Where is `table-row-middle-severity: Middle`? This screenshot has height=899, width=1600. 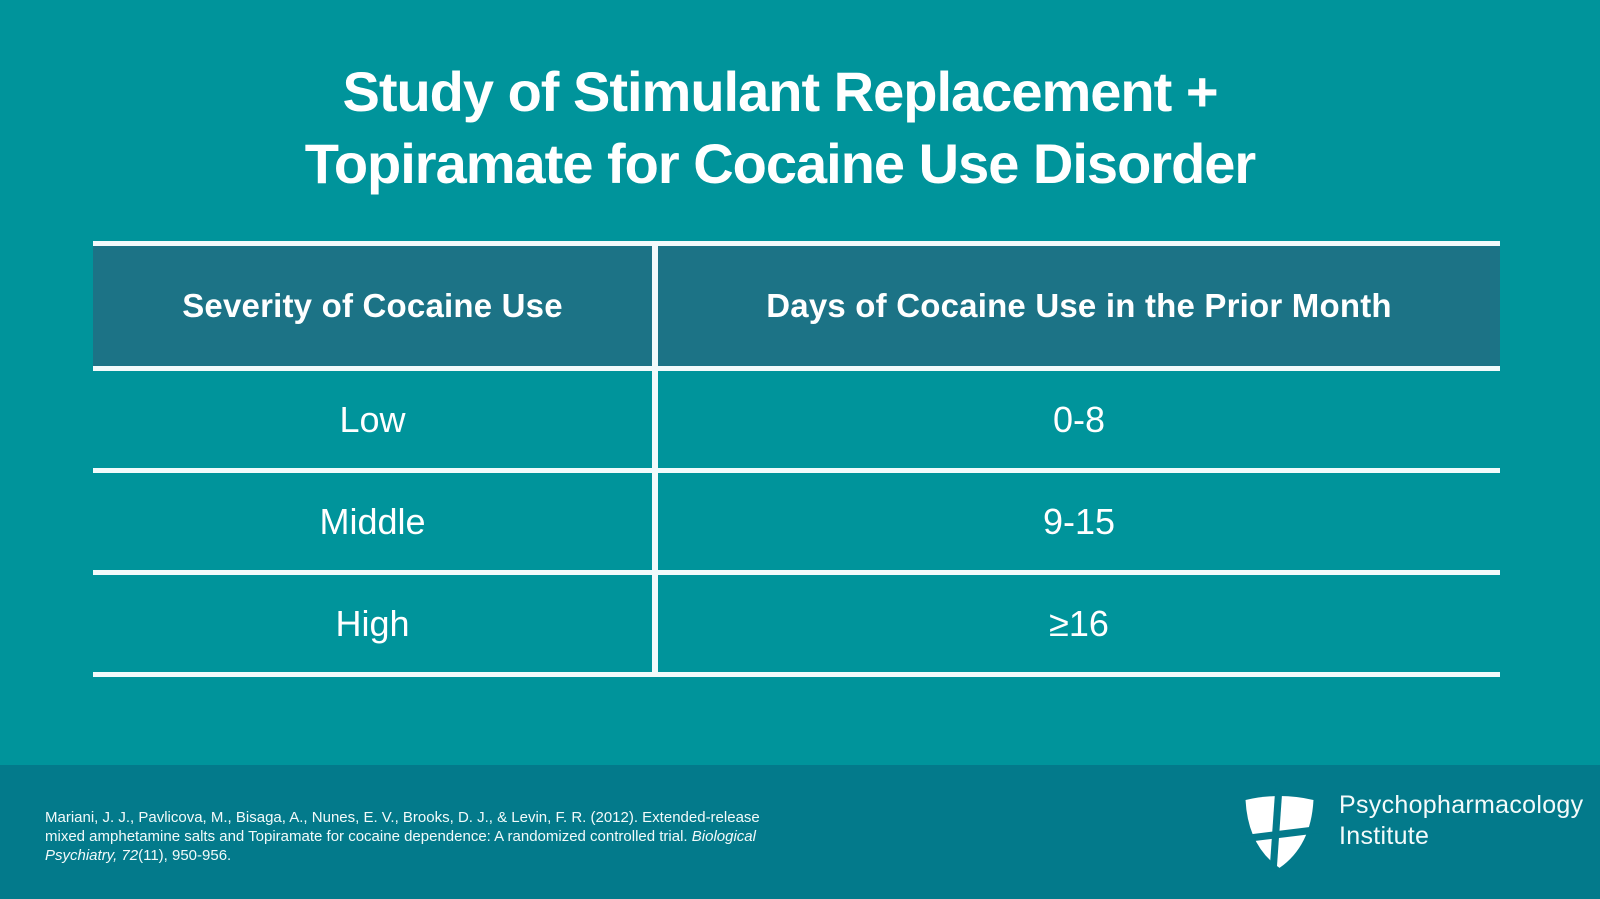
table-row-middle-severity: Middle is located at coordinates (372, 521).